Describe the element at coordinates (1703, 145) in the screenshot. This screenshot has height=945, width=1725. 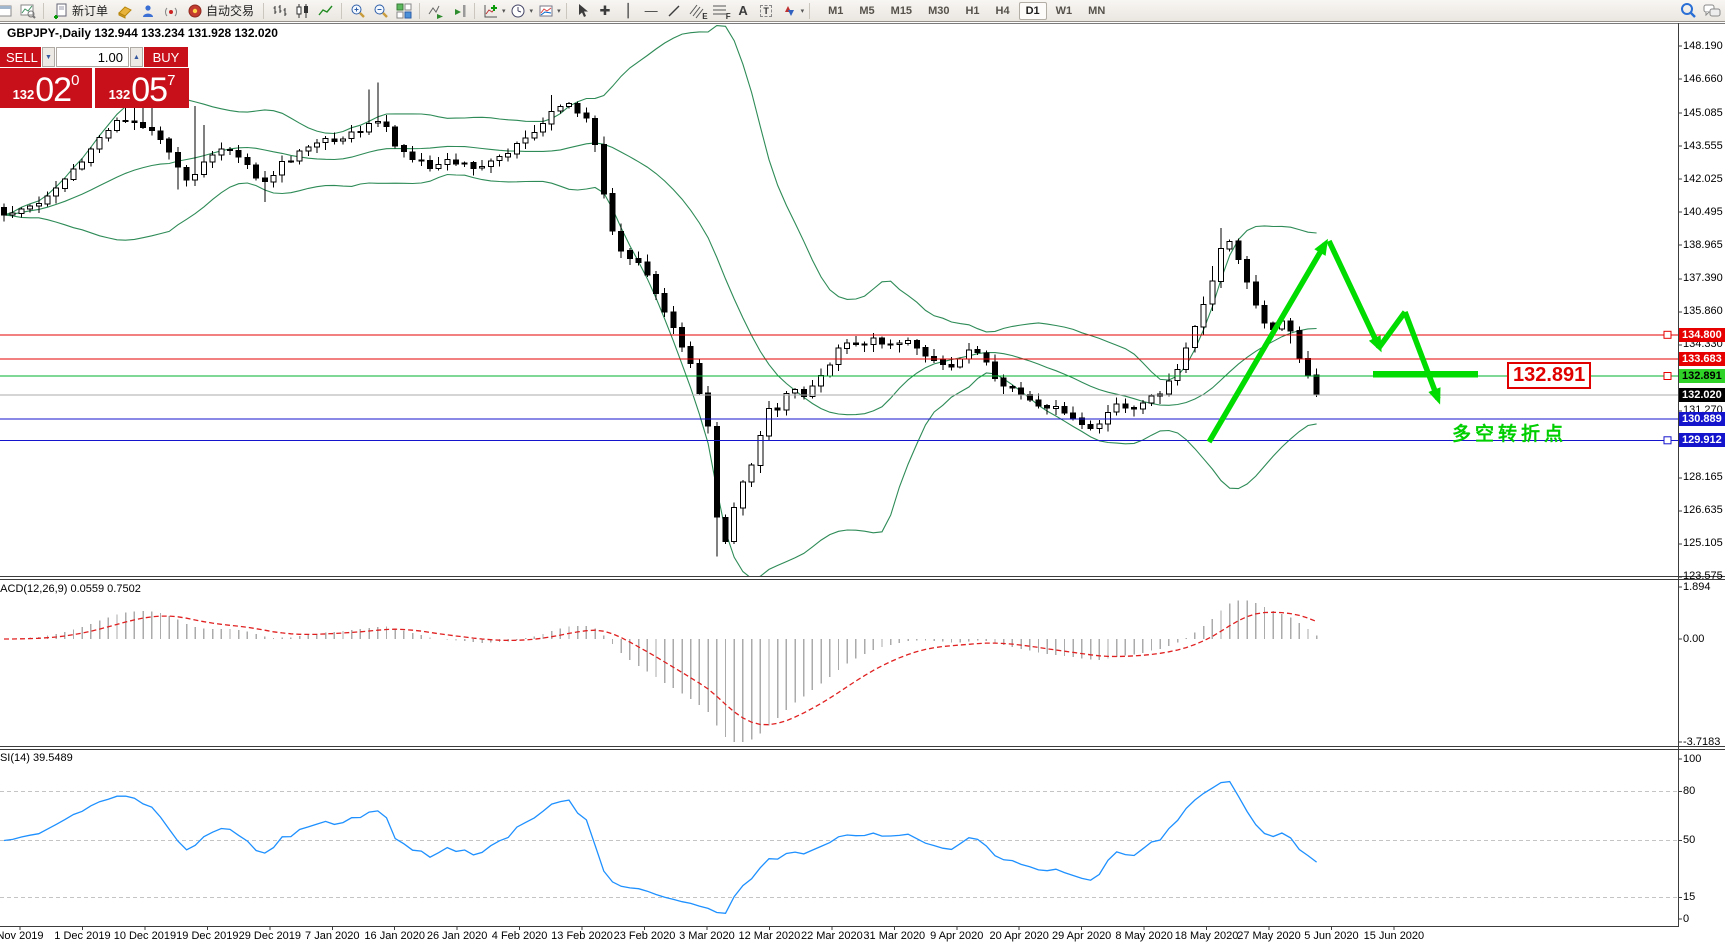
I see `price-tick-label: 143.555` at that location.